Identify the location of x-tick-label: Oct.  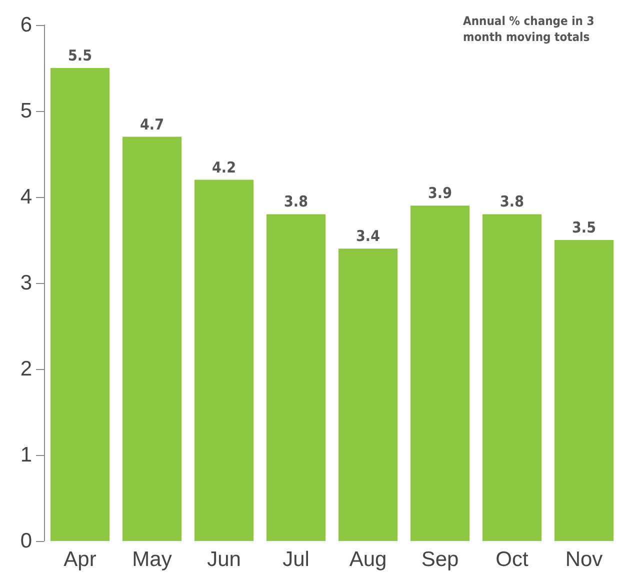
(512, 559).